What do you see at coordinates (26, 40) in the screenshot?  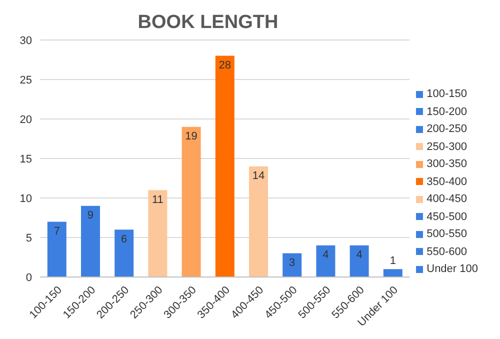 I see `y-tick-label: 30` at bounding box center [26, 40].